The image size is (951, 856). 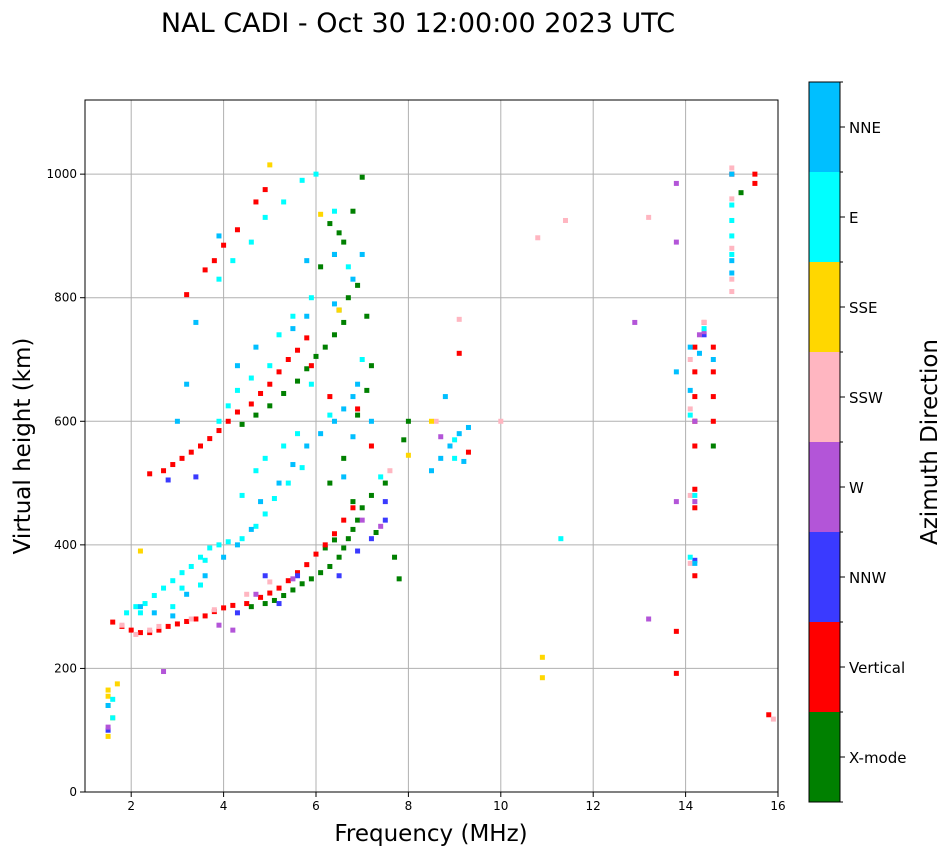 I want to click on colorbar-tick-label: NNW, so click(x=867, y=578).